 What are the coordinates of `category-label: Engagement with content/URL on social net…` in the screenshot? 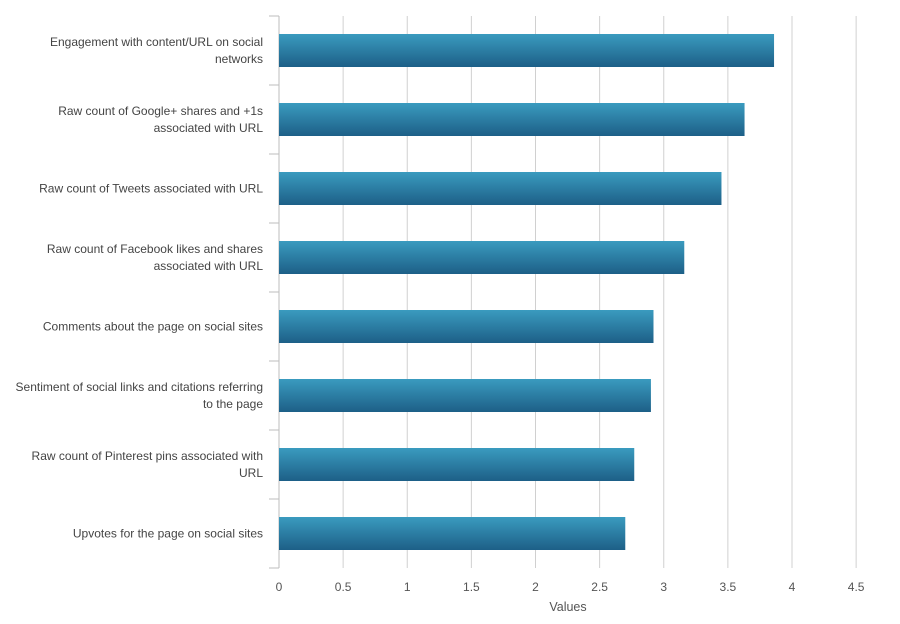 It's located at (156, 50).